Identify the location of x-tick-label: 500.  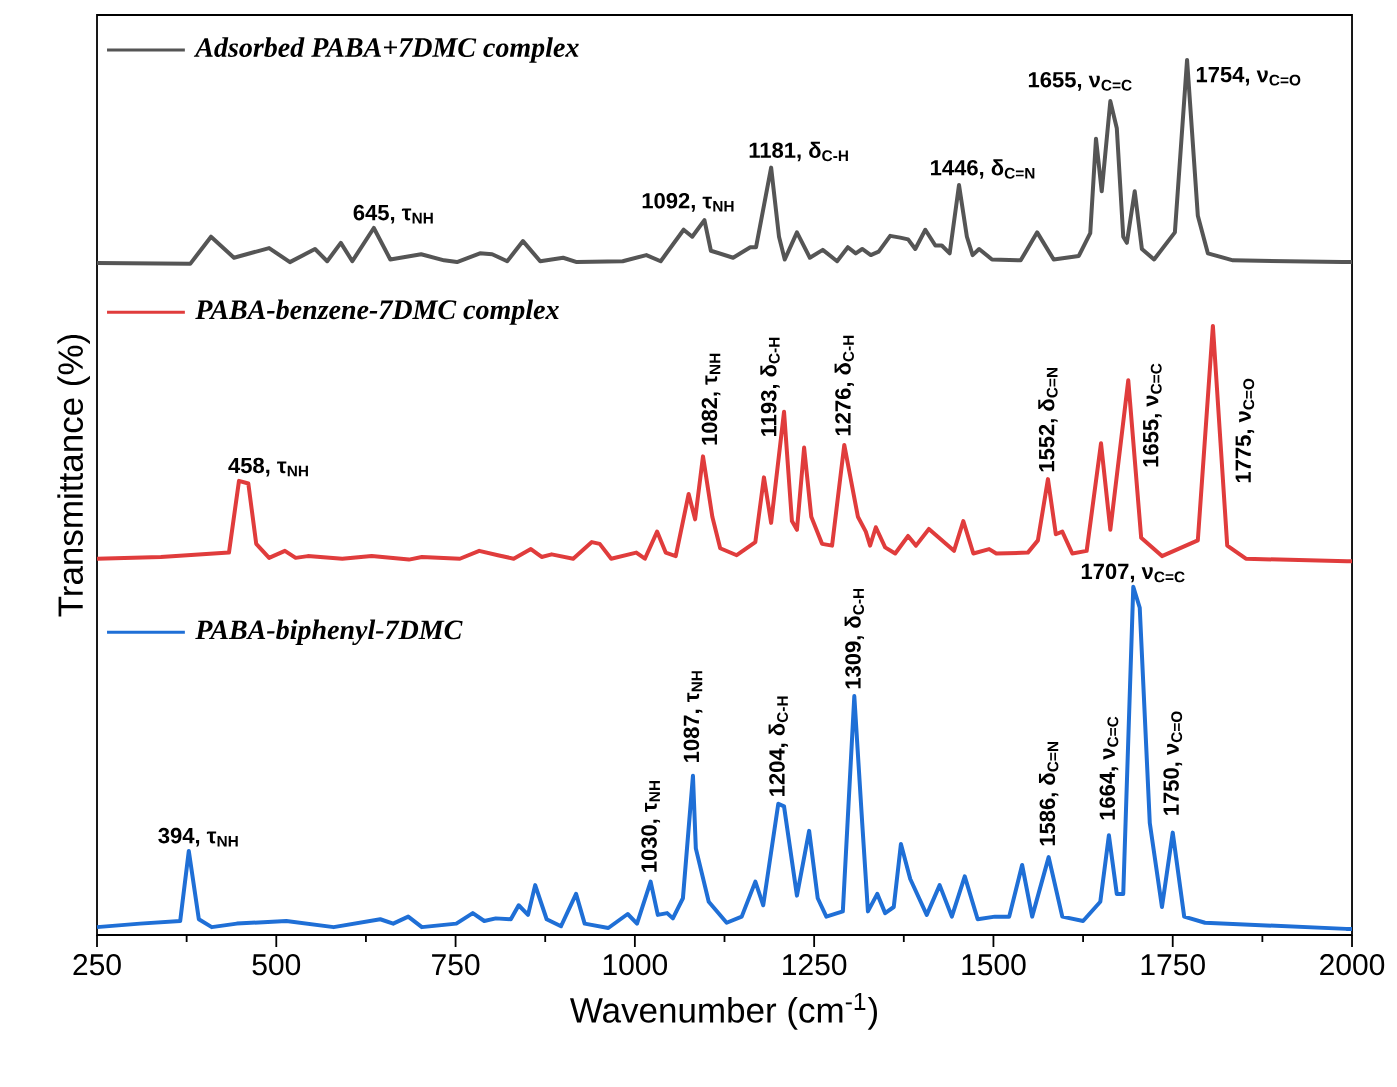
(276, 965).